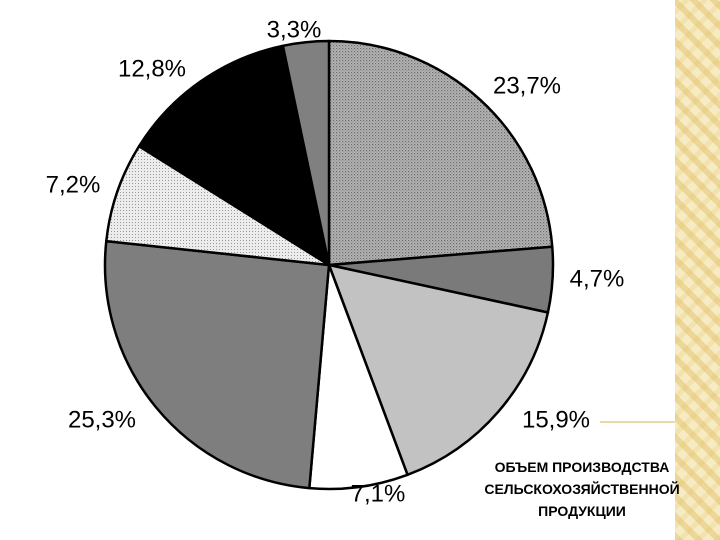 This screenshot has width=720, height=540. I want to click on decorative-side-strip, so click(697, 270).